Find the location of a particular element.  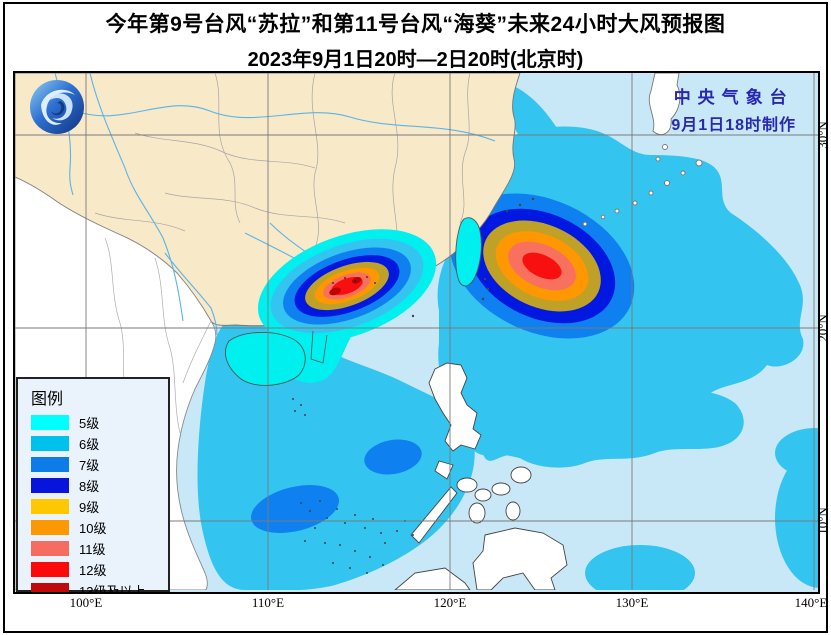

lat-label-20n: 20°N is located at coordinates (822, 328).